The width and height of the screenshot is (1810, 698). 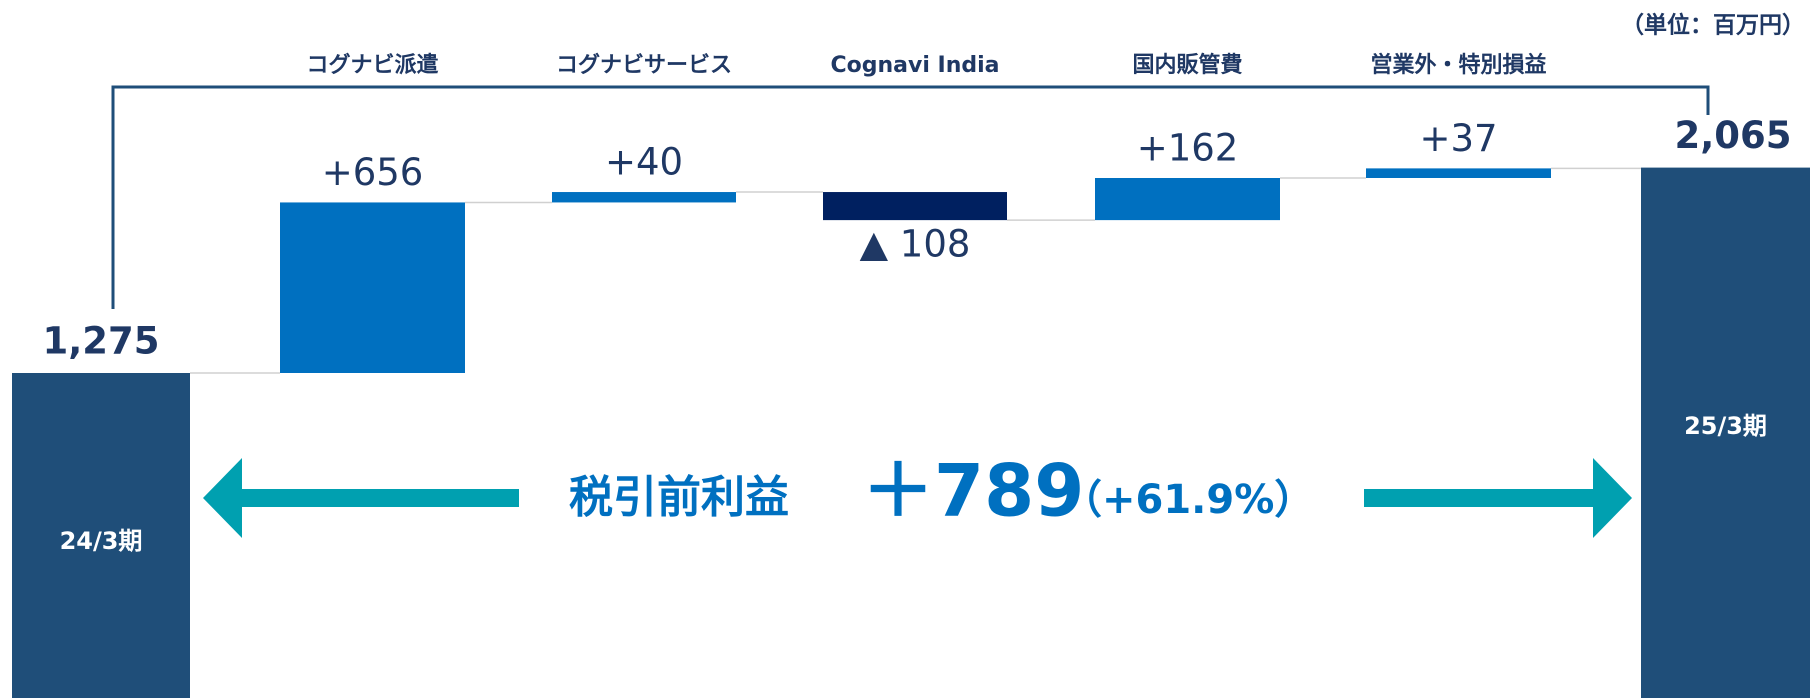 I want to click on category-label: 営業外・特別損益, so click(x=1458, y=65).